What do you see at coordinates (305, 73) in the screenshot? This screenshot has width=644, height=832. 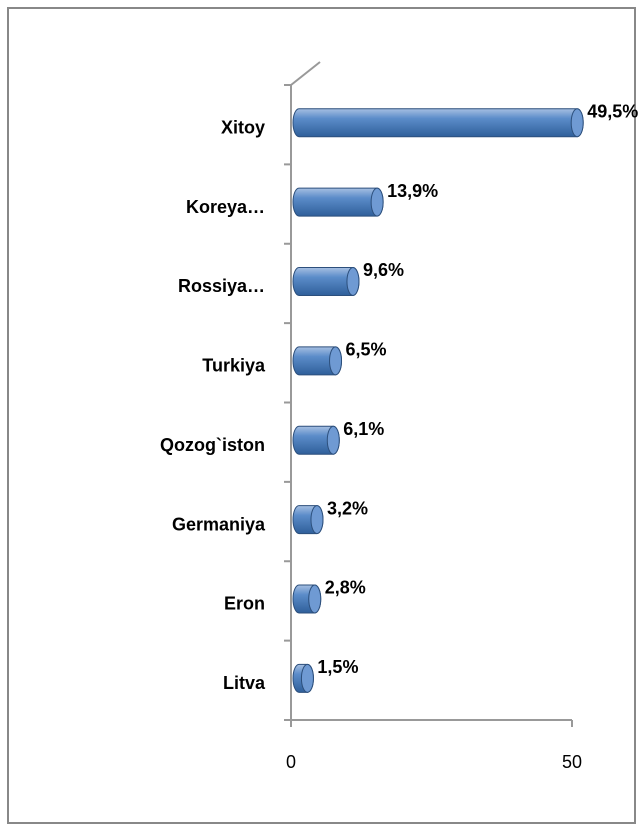 I see `wall-edge` at bounding box center [305, 73].